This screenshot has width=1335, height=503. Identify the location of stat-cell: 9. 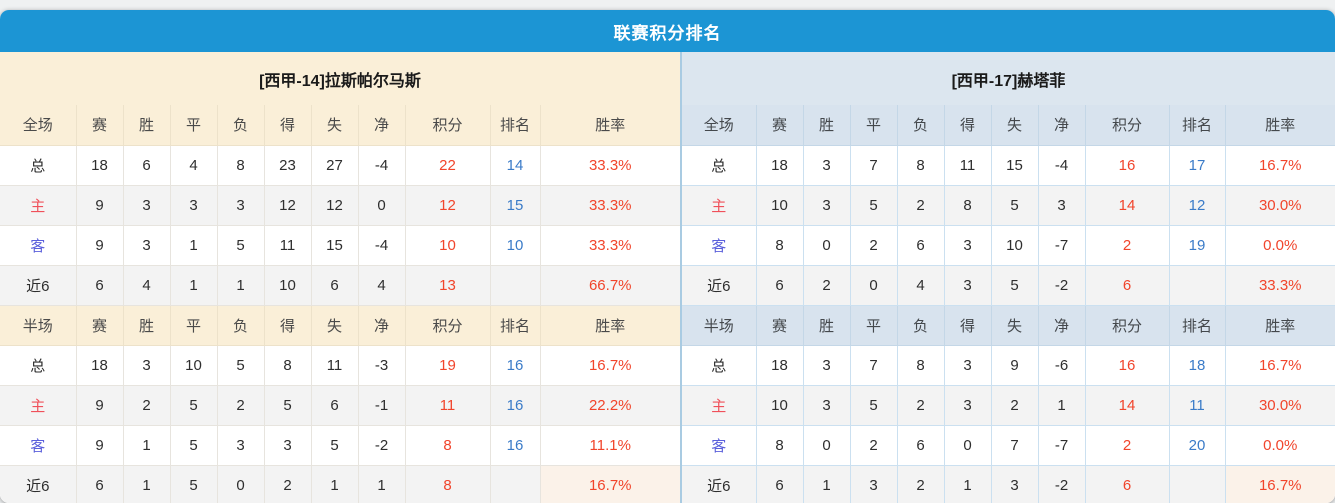
(1014, 365).